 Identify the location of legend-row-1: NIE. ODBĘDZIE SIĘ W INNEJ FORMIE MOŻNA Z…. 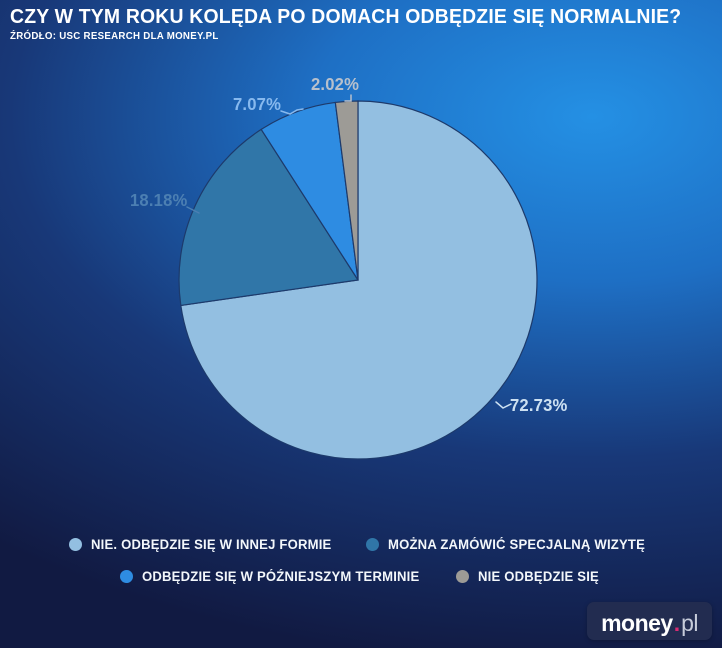
(361, 544).